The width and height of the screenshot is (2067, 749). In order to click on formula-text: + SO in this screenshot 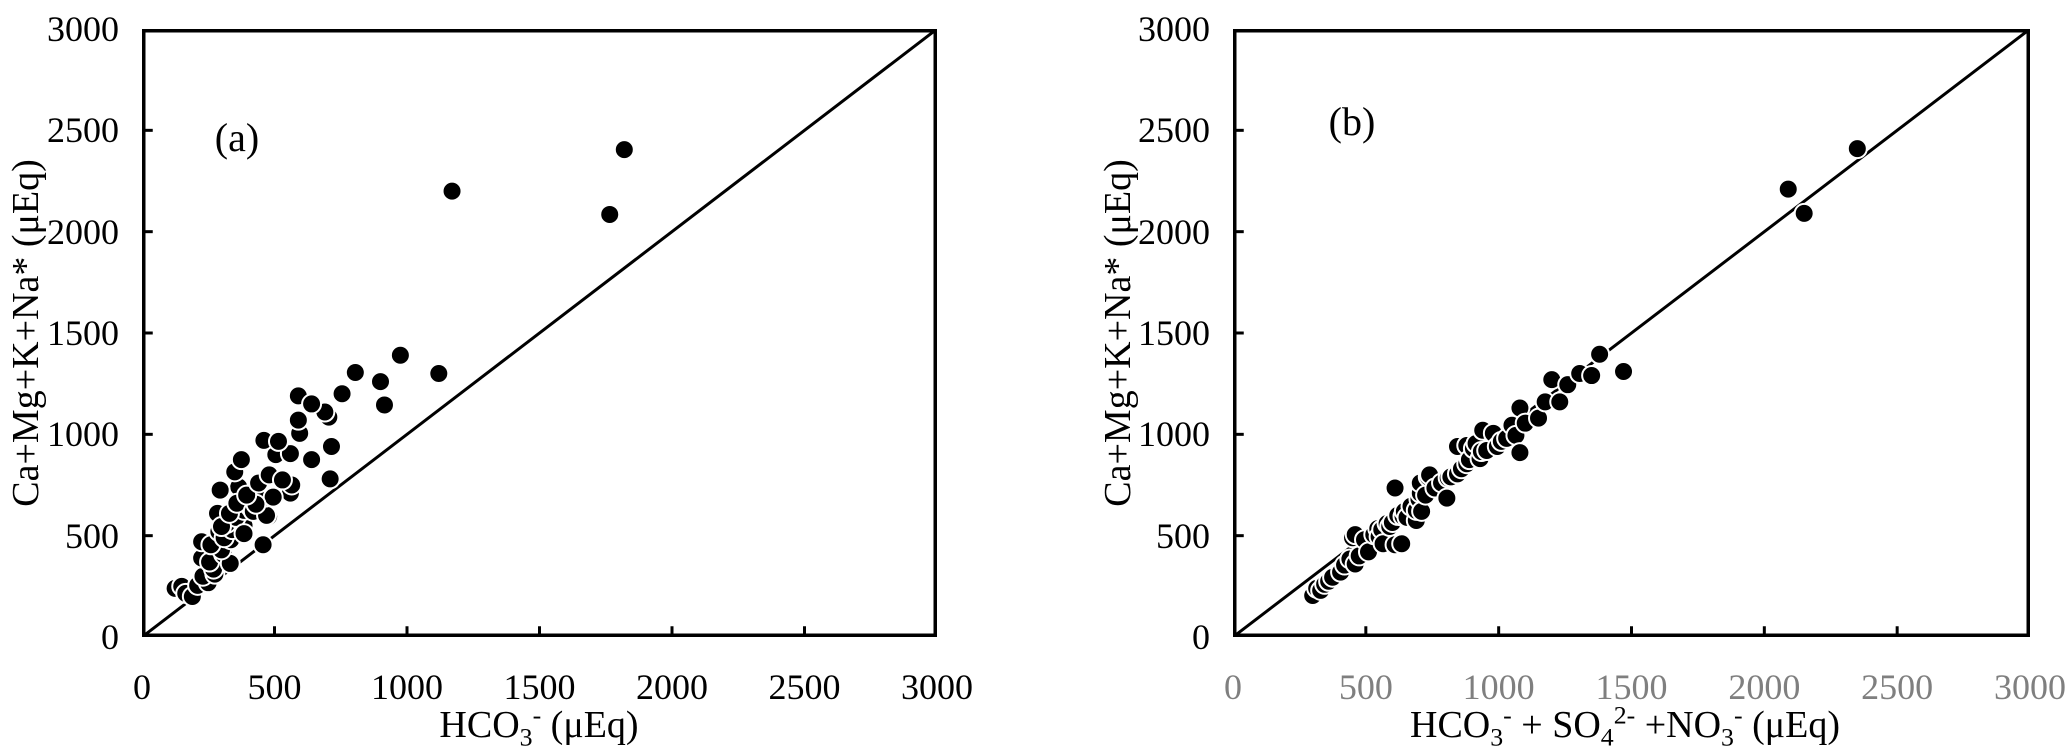, I will do `click(1556, 725)`.